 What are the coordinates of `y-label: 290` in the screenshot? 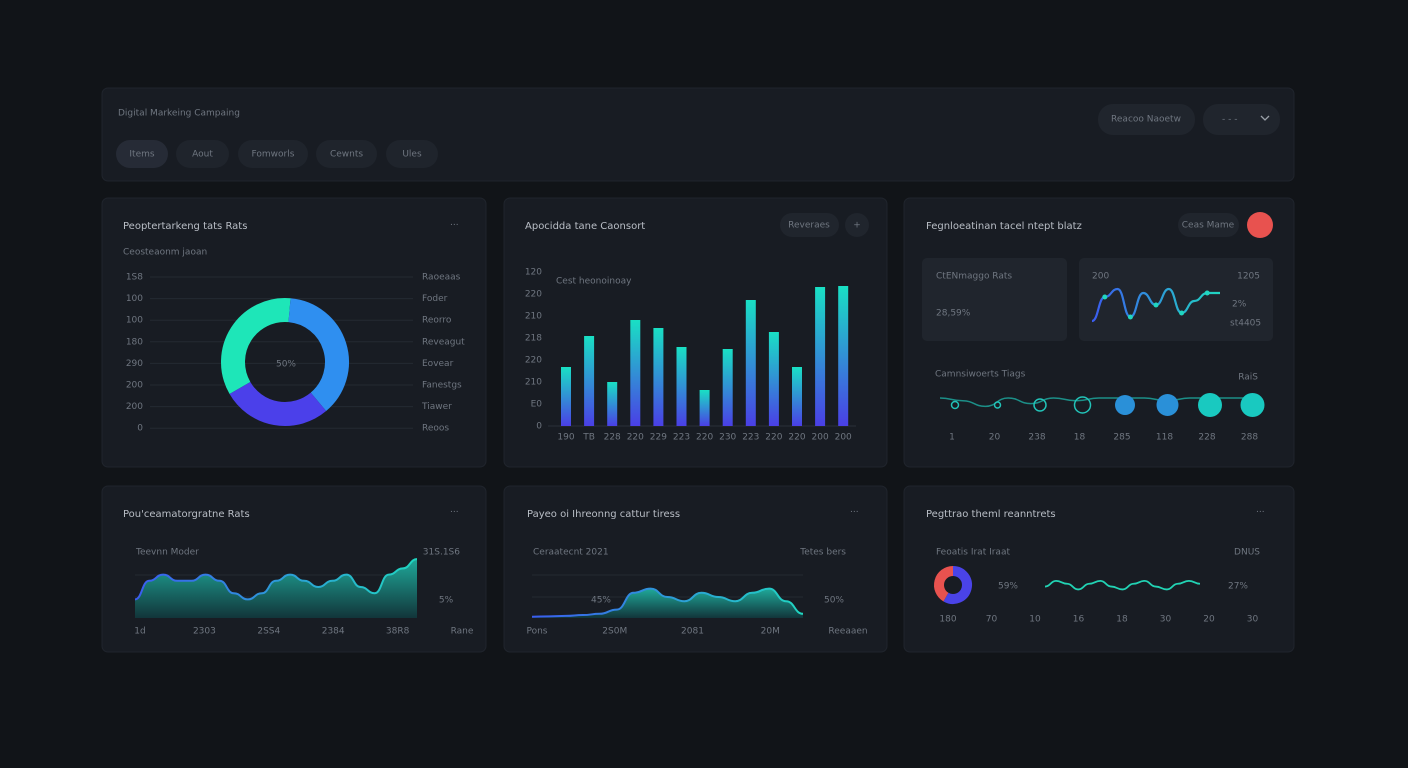 It's located at (134, 364).